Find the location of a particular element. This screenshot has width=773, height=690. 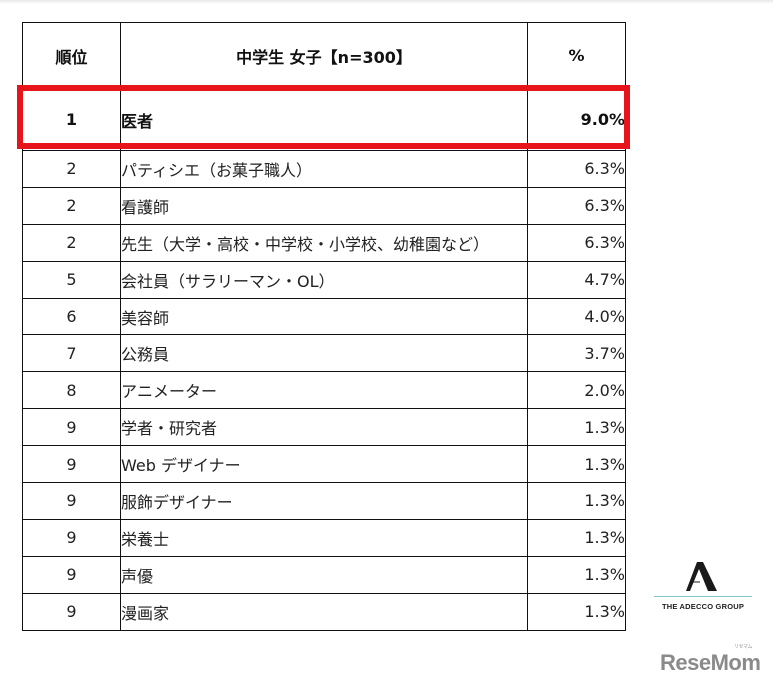

job-cell: パティシエ（お菓子職人） is located at coordinates (324, 169).